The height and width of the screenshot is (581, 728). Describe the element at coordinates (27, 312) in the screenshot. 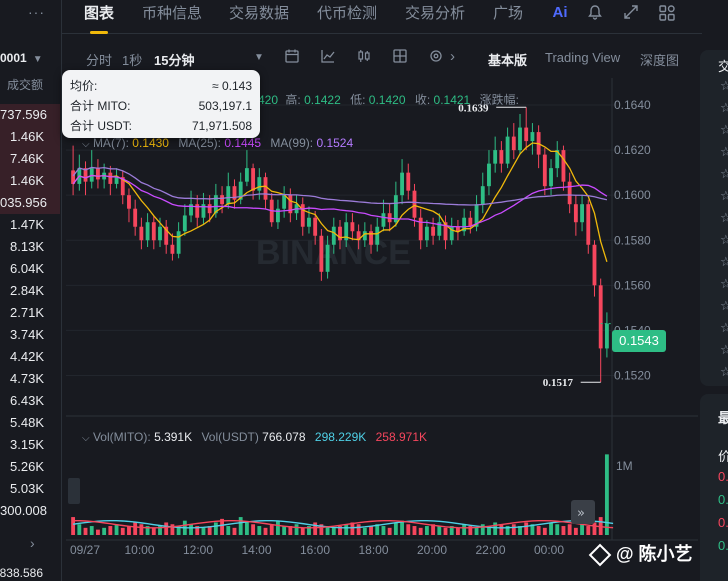

I see `trade-row: 2.71K` at that location.